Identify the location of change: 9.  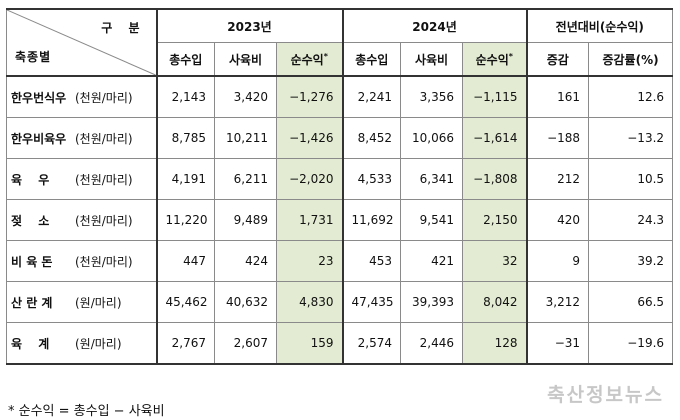
(557, 261).